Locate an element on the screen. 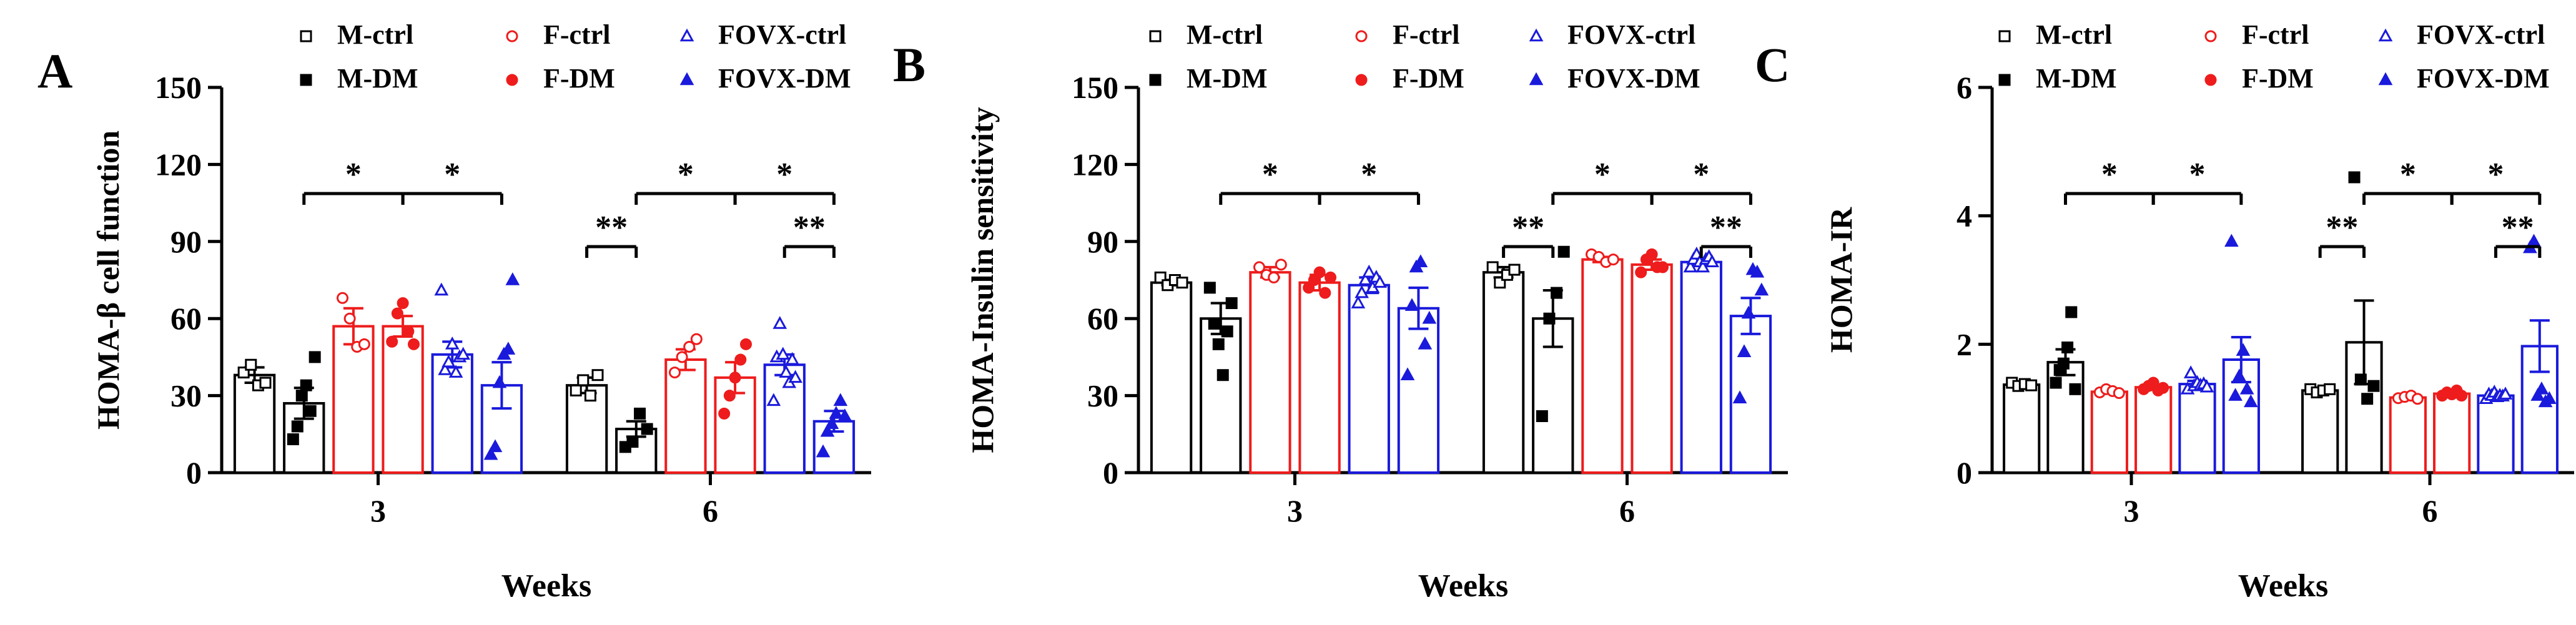  legend-label: FOVX-ctrl is located at coordinates (2481, 34).